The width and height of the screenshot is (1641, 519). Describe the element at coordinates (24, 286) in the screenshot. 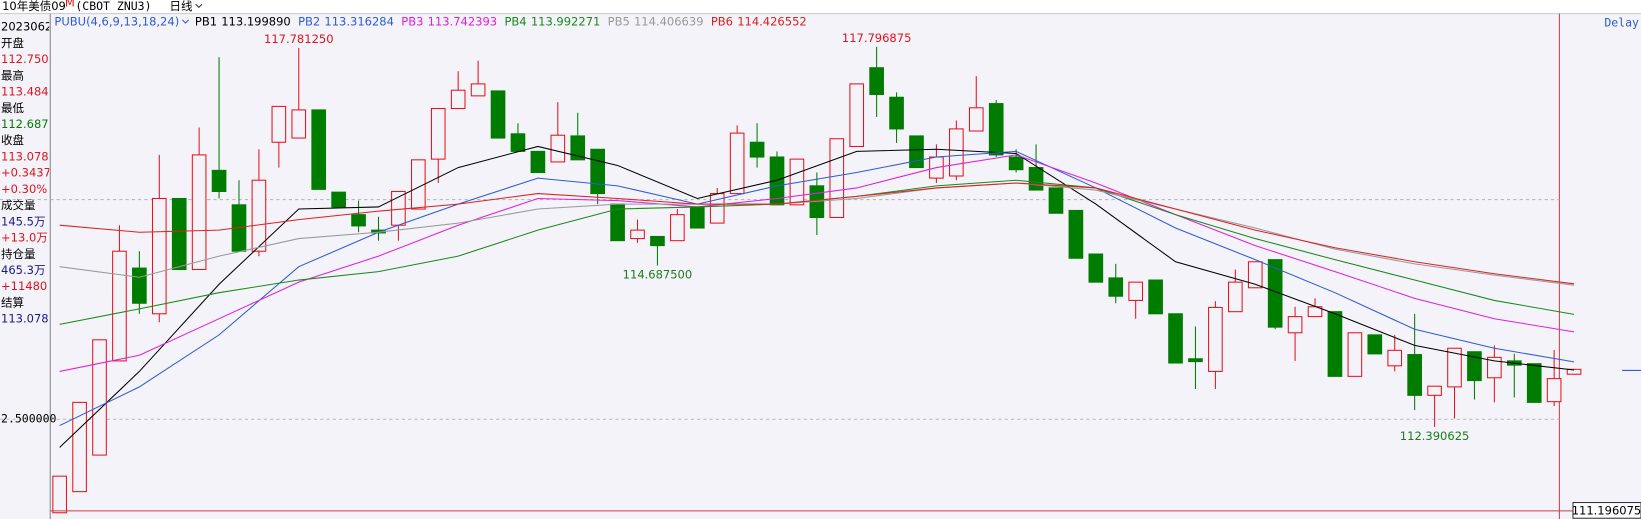

I see `info-value: +11480` at that location.